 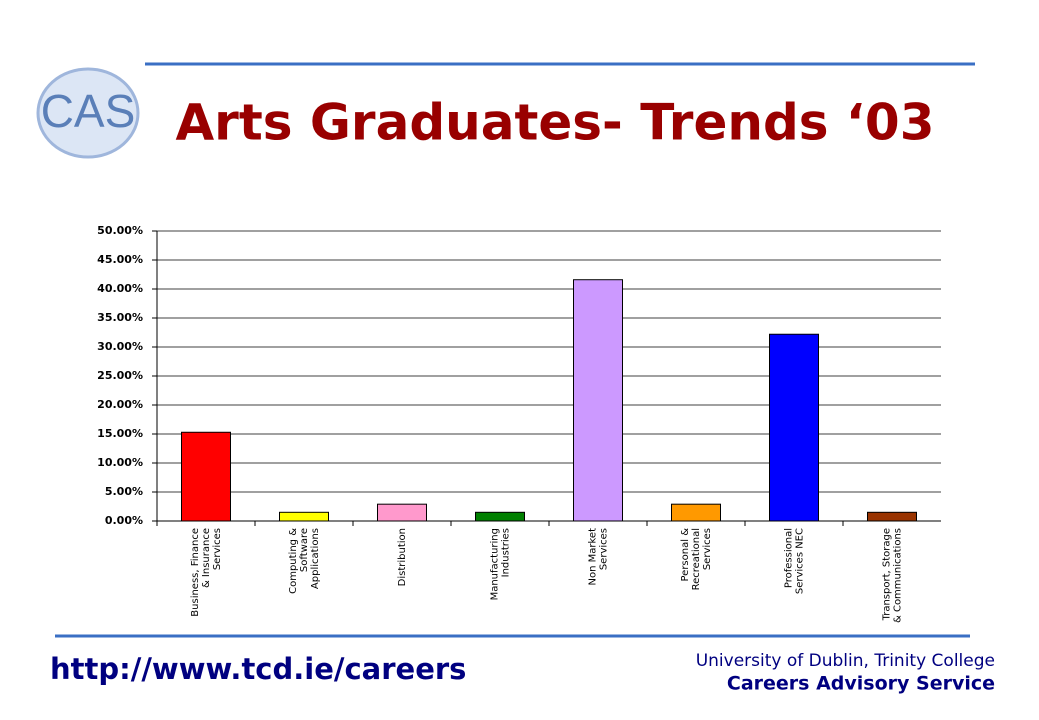 I want to click on x-tick-group: Business, Finance& InsuranceServices, so click(x=206, y=572).